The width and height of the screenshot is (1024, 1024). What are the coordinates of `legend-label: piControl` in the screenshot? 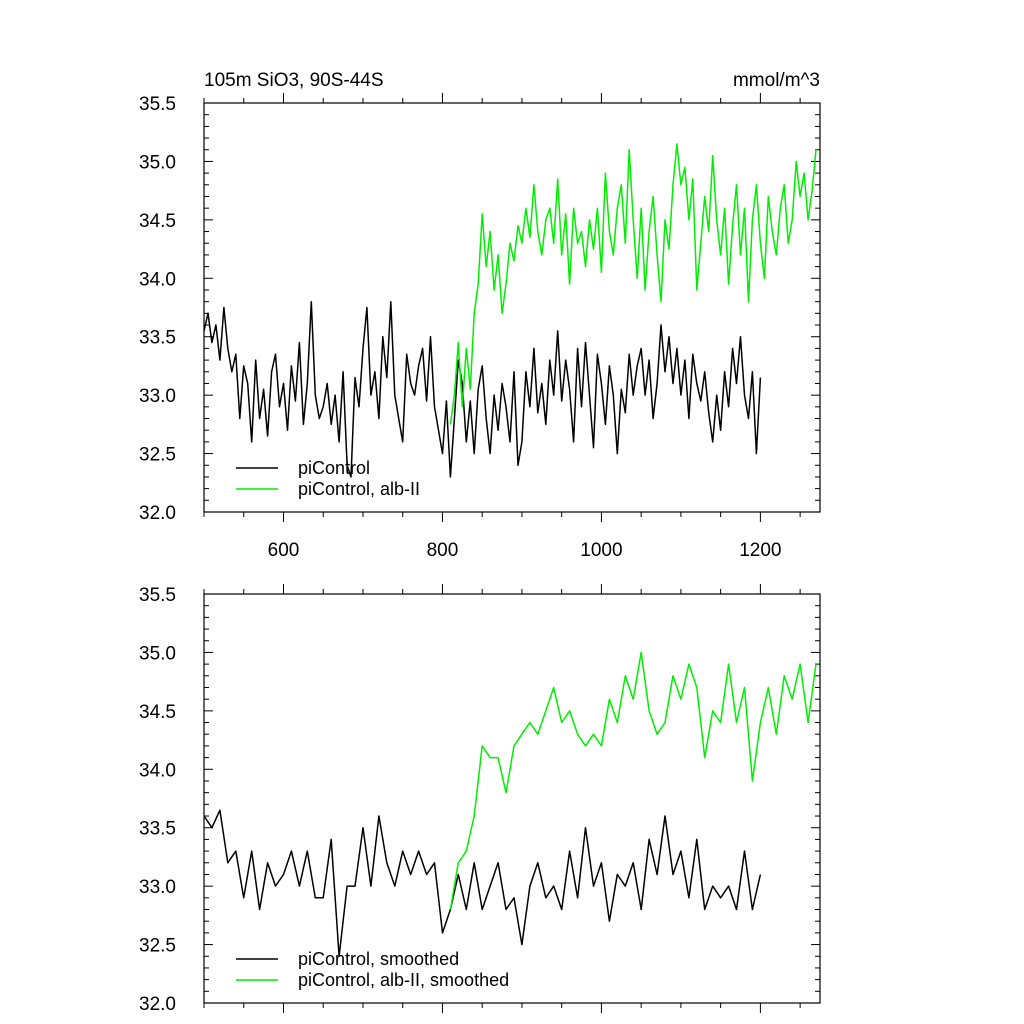 It's located at (334, 468).